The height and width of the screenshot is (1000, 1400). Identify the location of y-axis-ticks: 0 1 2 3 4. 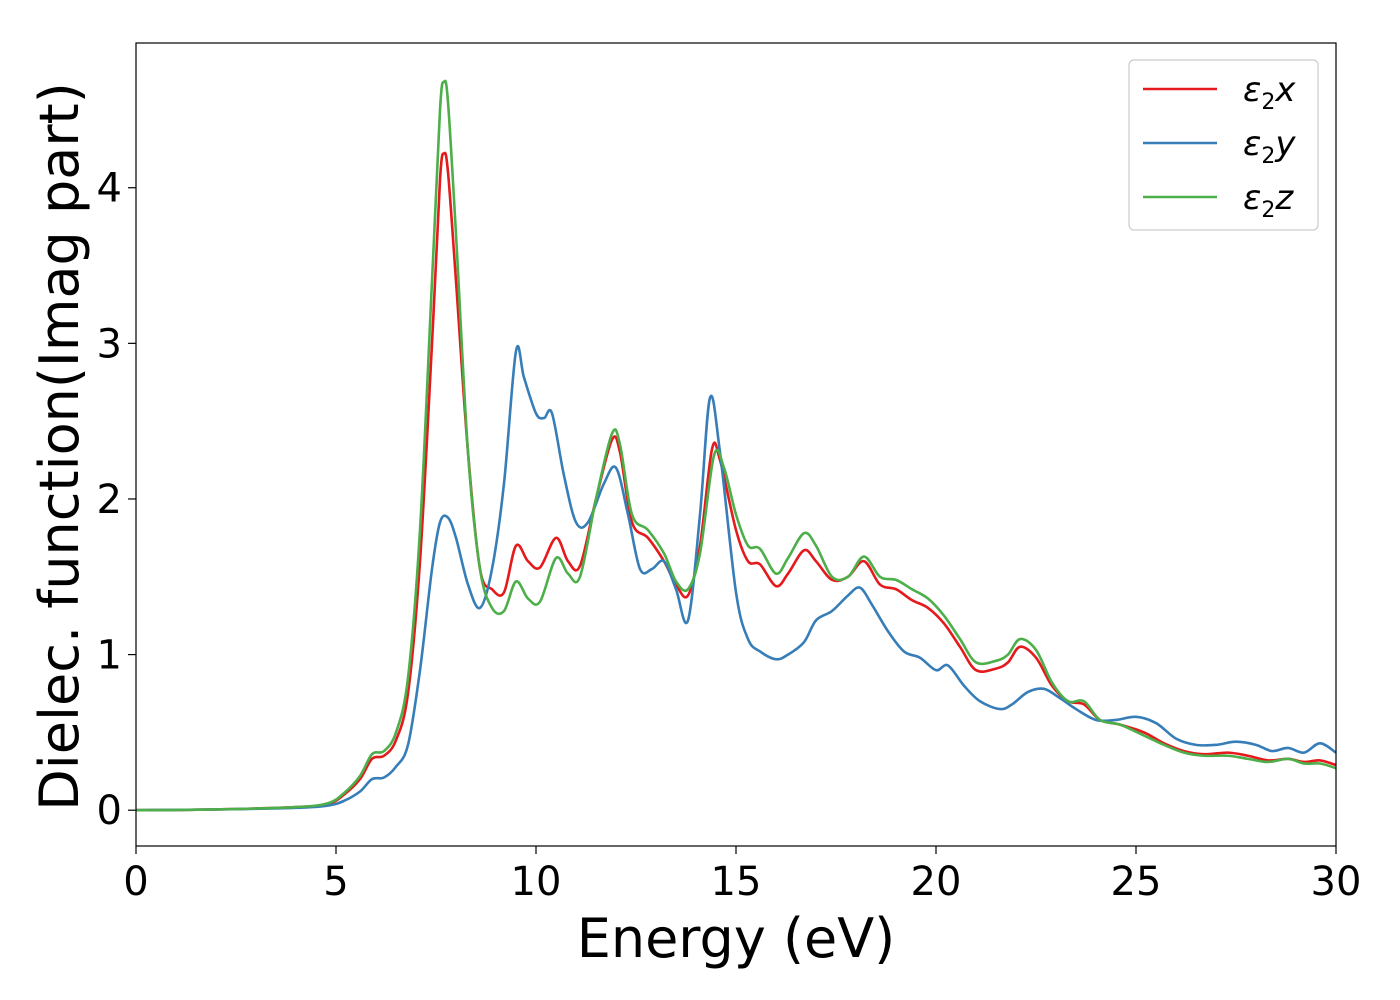
(116, 500).